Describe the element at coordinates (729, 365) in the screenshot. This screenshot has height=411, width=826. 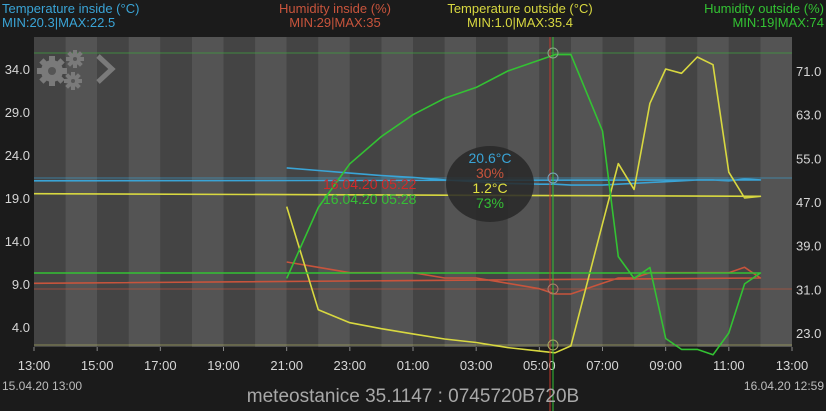
I see `svg-text: 11:00` at that location.